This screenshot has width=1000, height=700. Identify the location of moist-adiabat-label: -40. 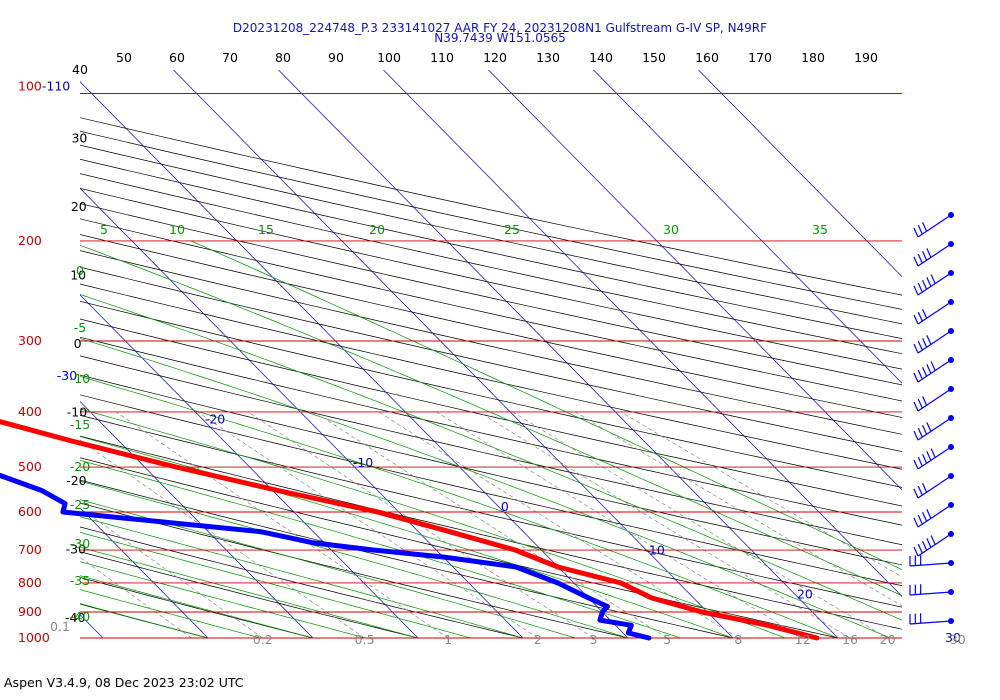
(80, 616).